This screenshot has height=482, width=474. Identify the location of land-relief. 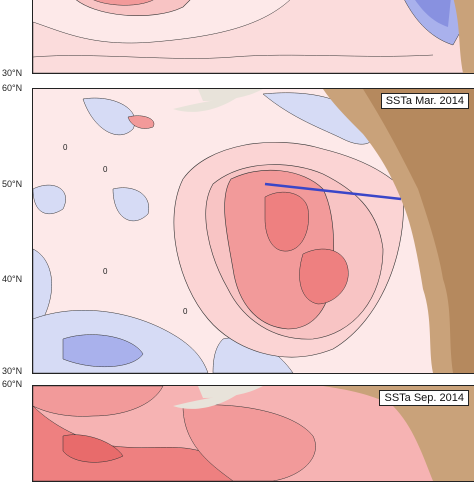
(418, 231).